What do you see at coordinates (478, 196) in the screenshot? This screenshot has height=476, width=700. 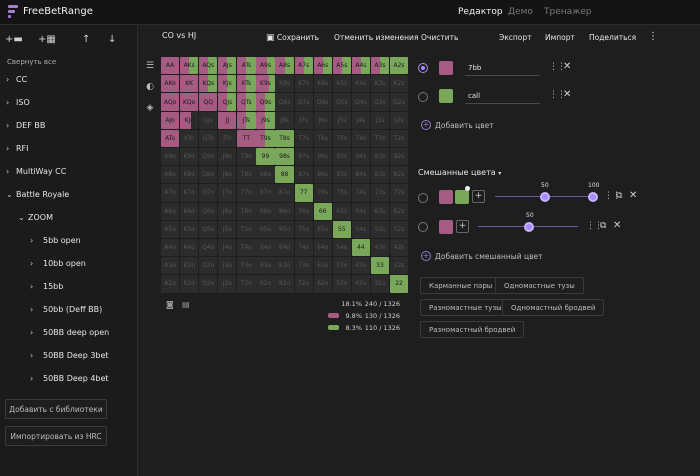 I see `mix1-add-button: +` at bounding box center [478, 196].